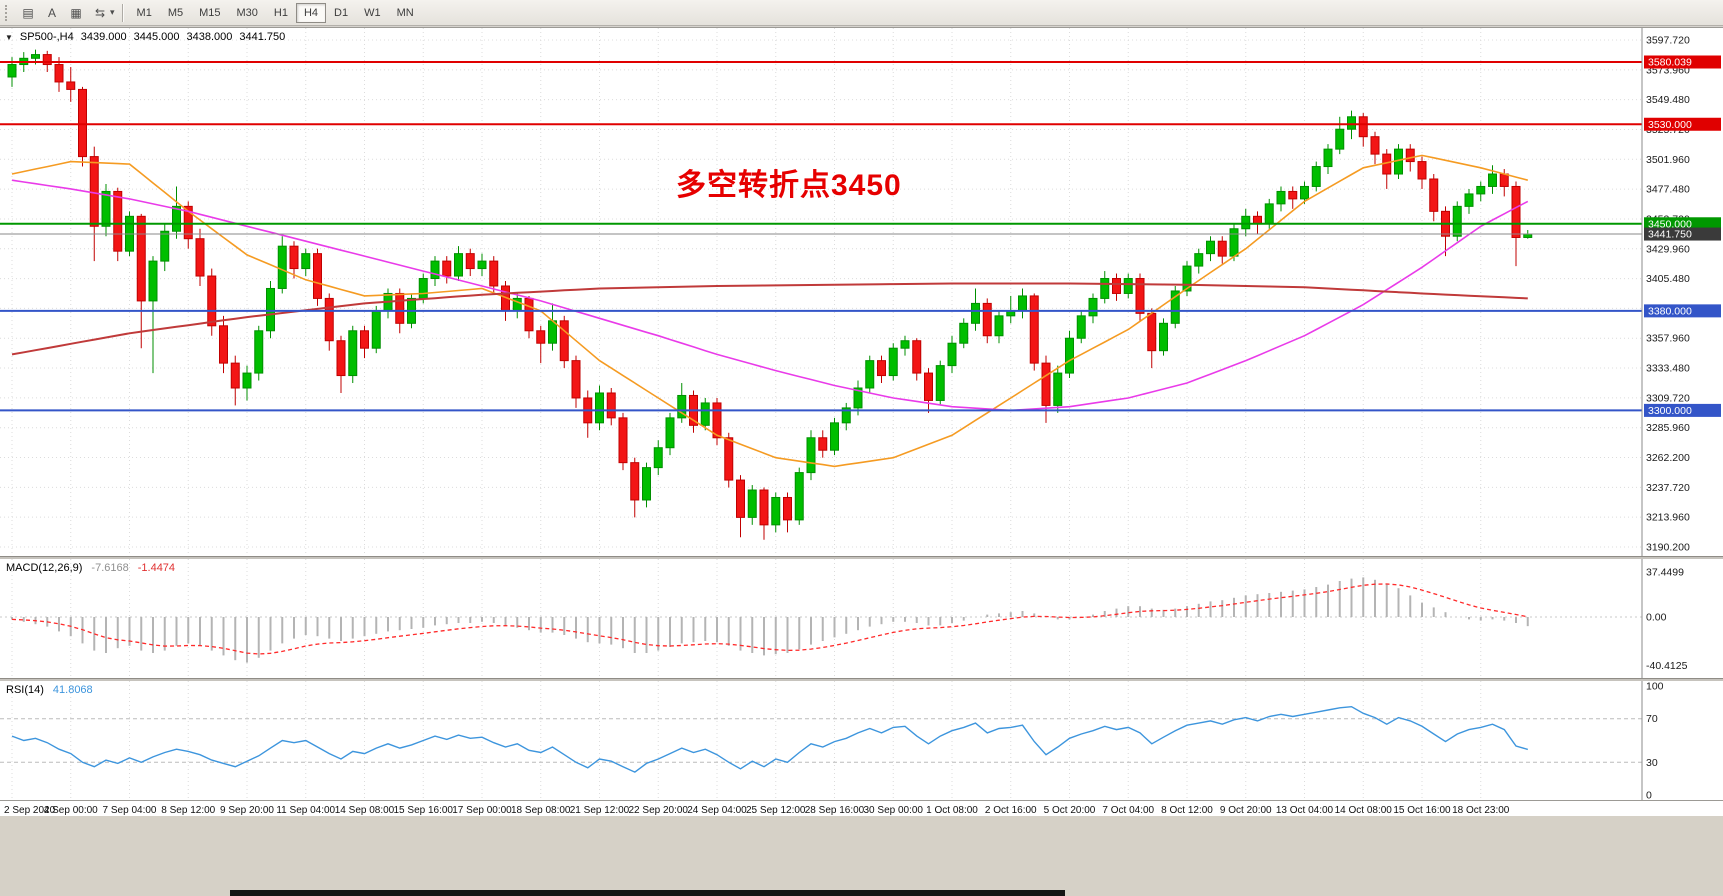 This screenshot has height=896, width=1723. I want to click on rsi-canvas: 100 70 30 0, so click(861, 740).